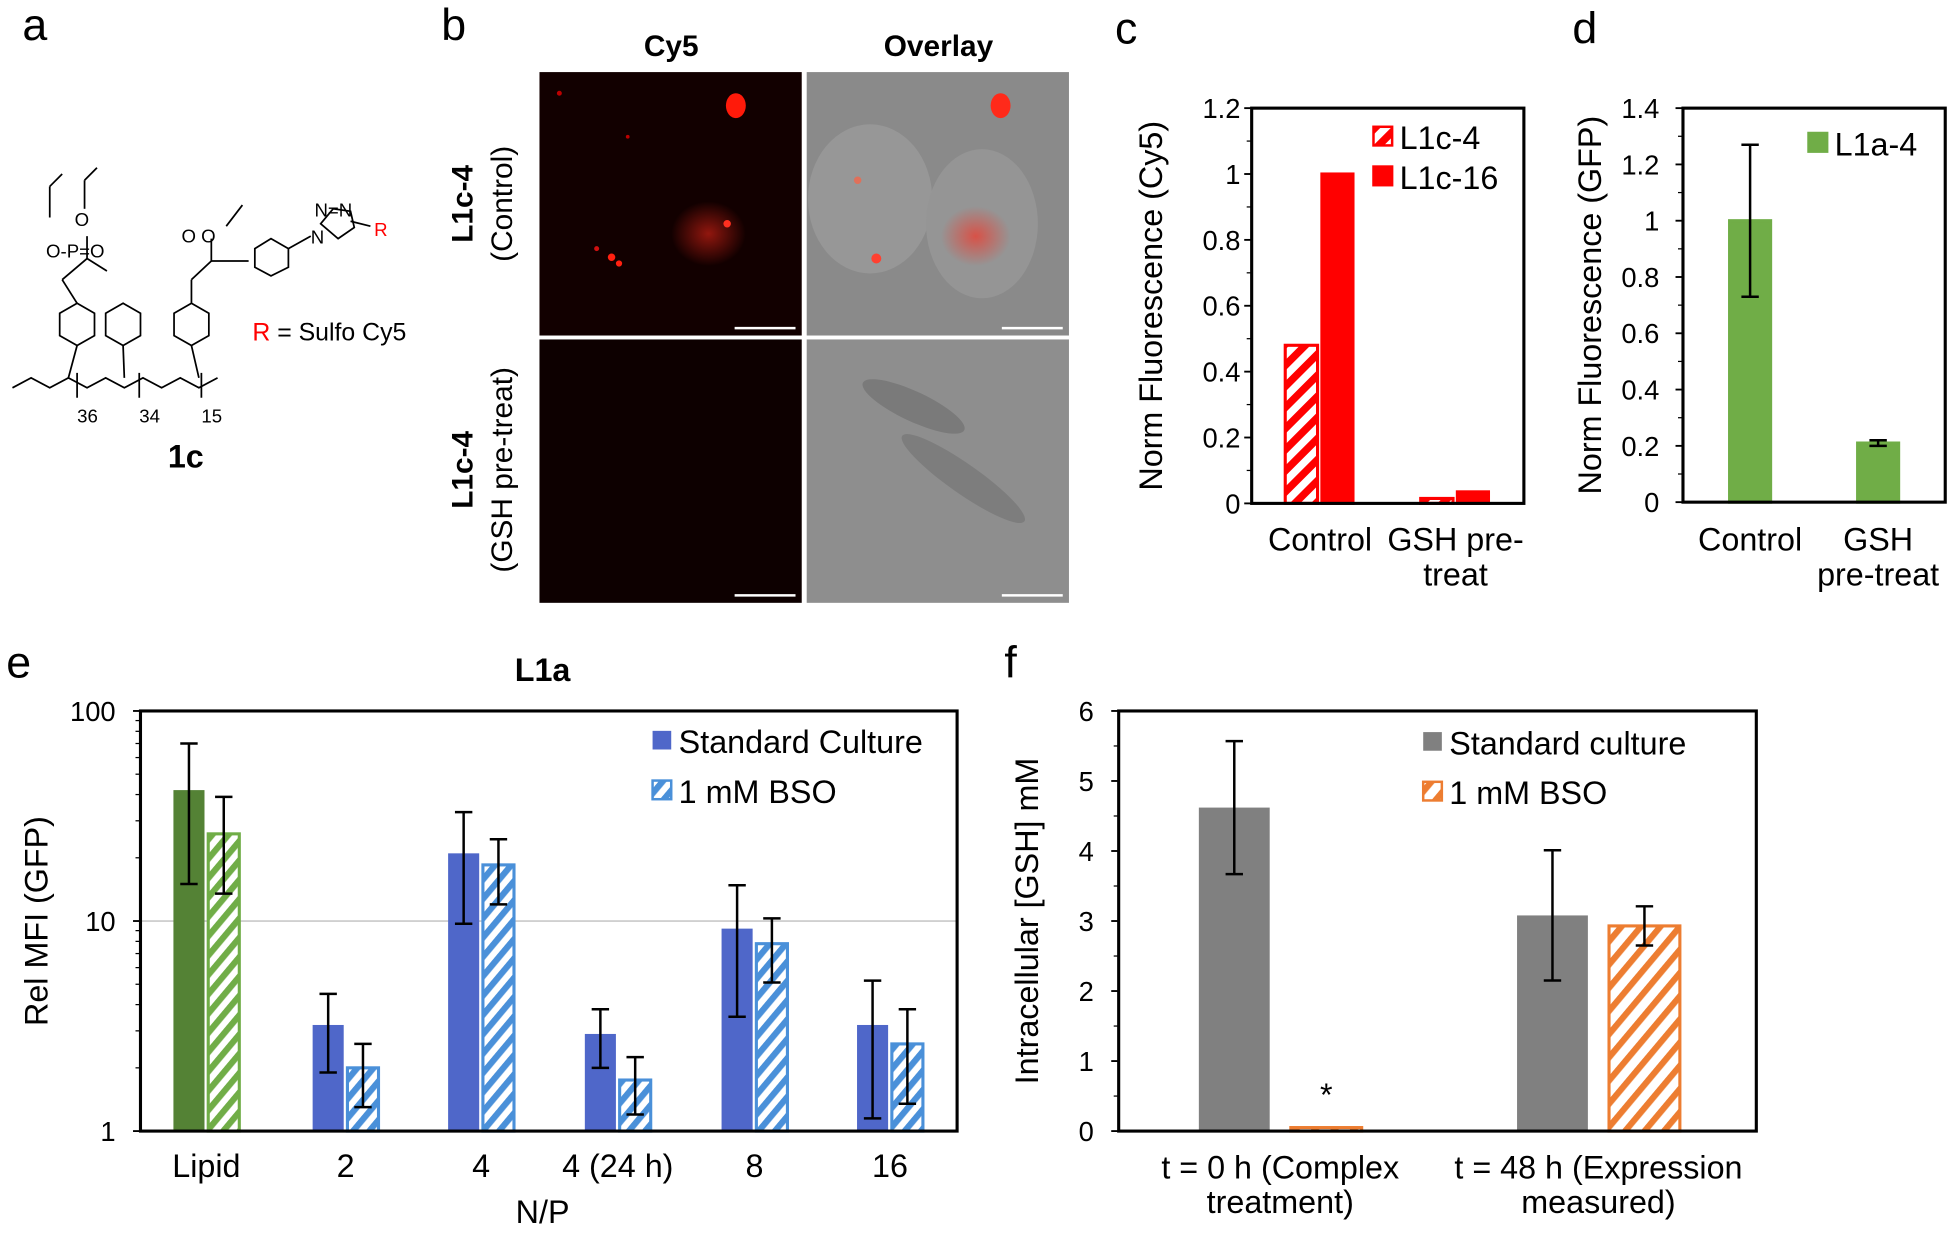 The width and height of the screenshot is (1949, 1233). Describe the element at coordinates (380, 229) in the screenshot. I see `r-group-label: R` at that location.